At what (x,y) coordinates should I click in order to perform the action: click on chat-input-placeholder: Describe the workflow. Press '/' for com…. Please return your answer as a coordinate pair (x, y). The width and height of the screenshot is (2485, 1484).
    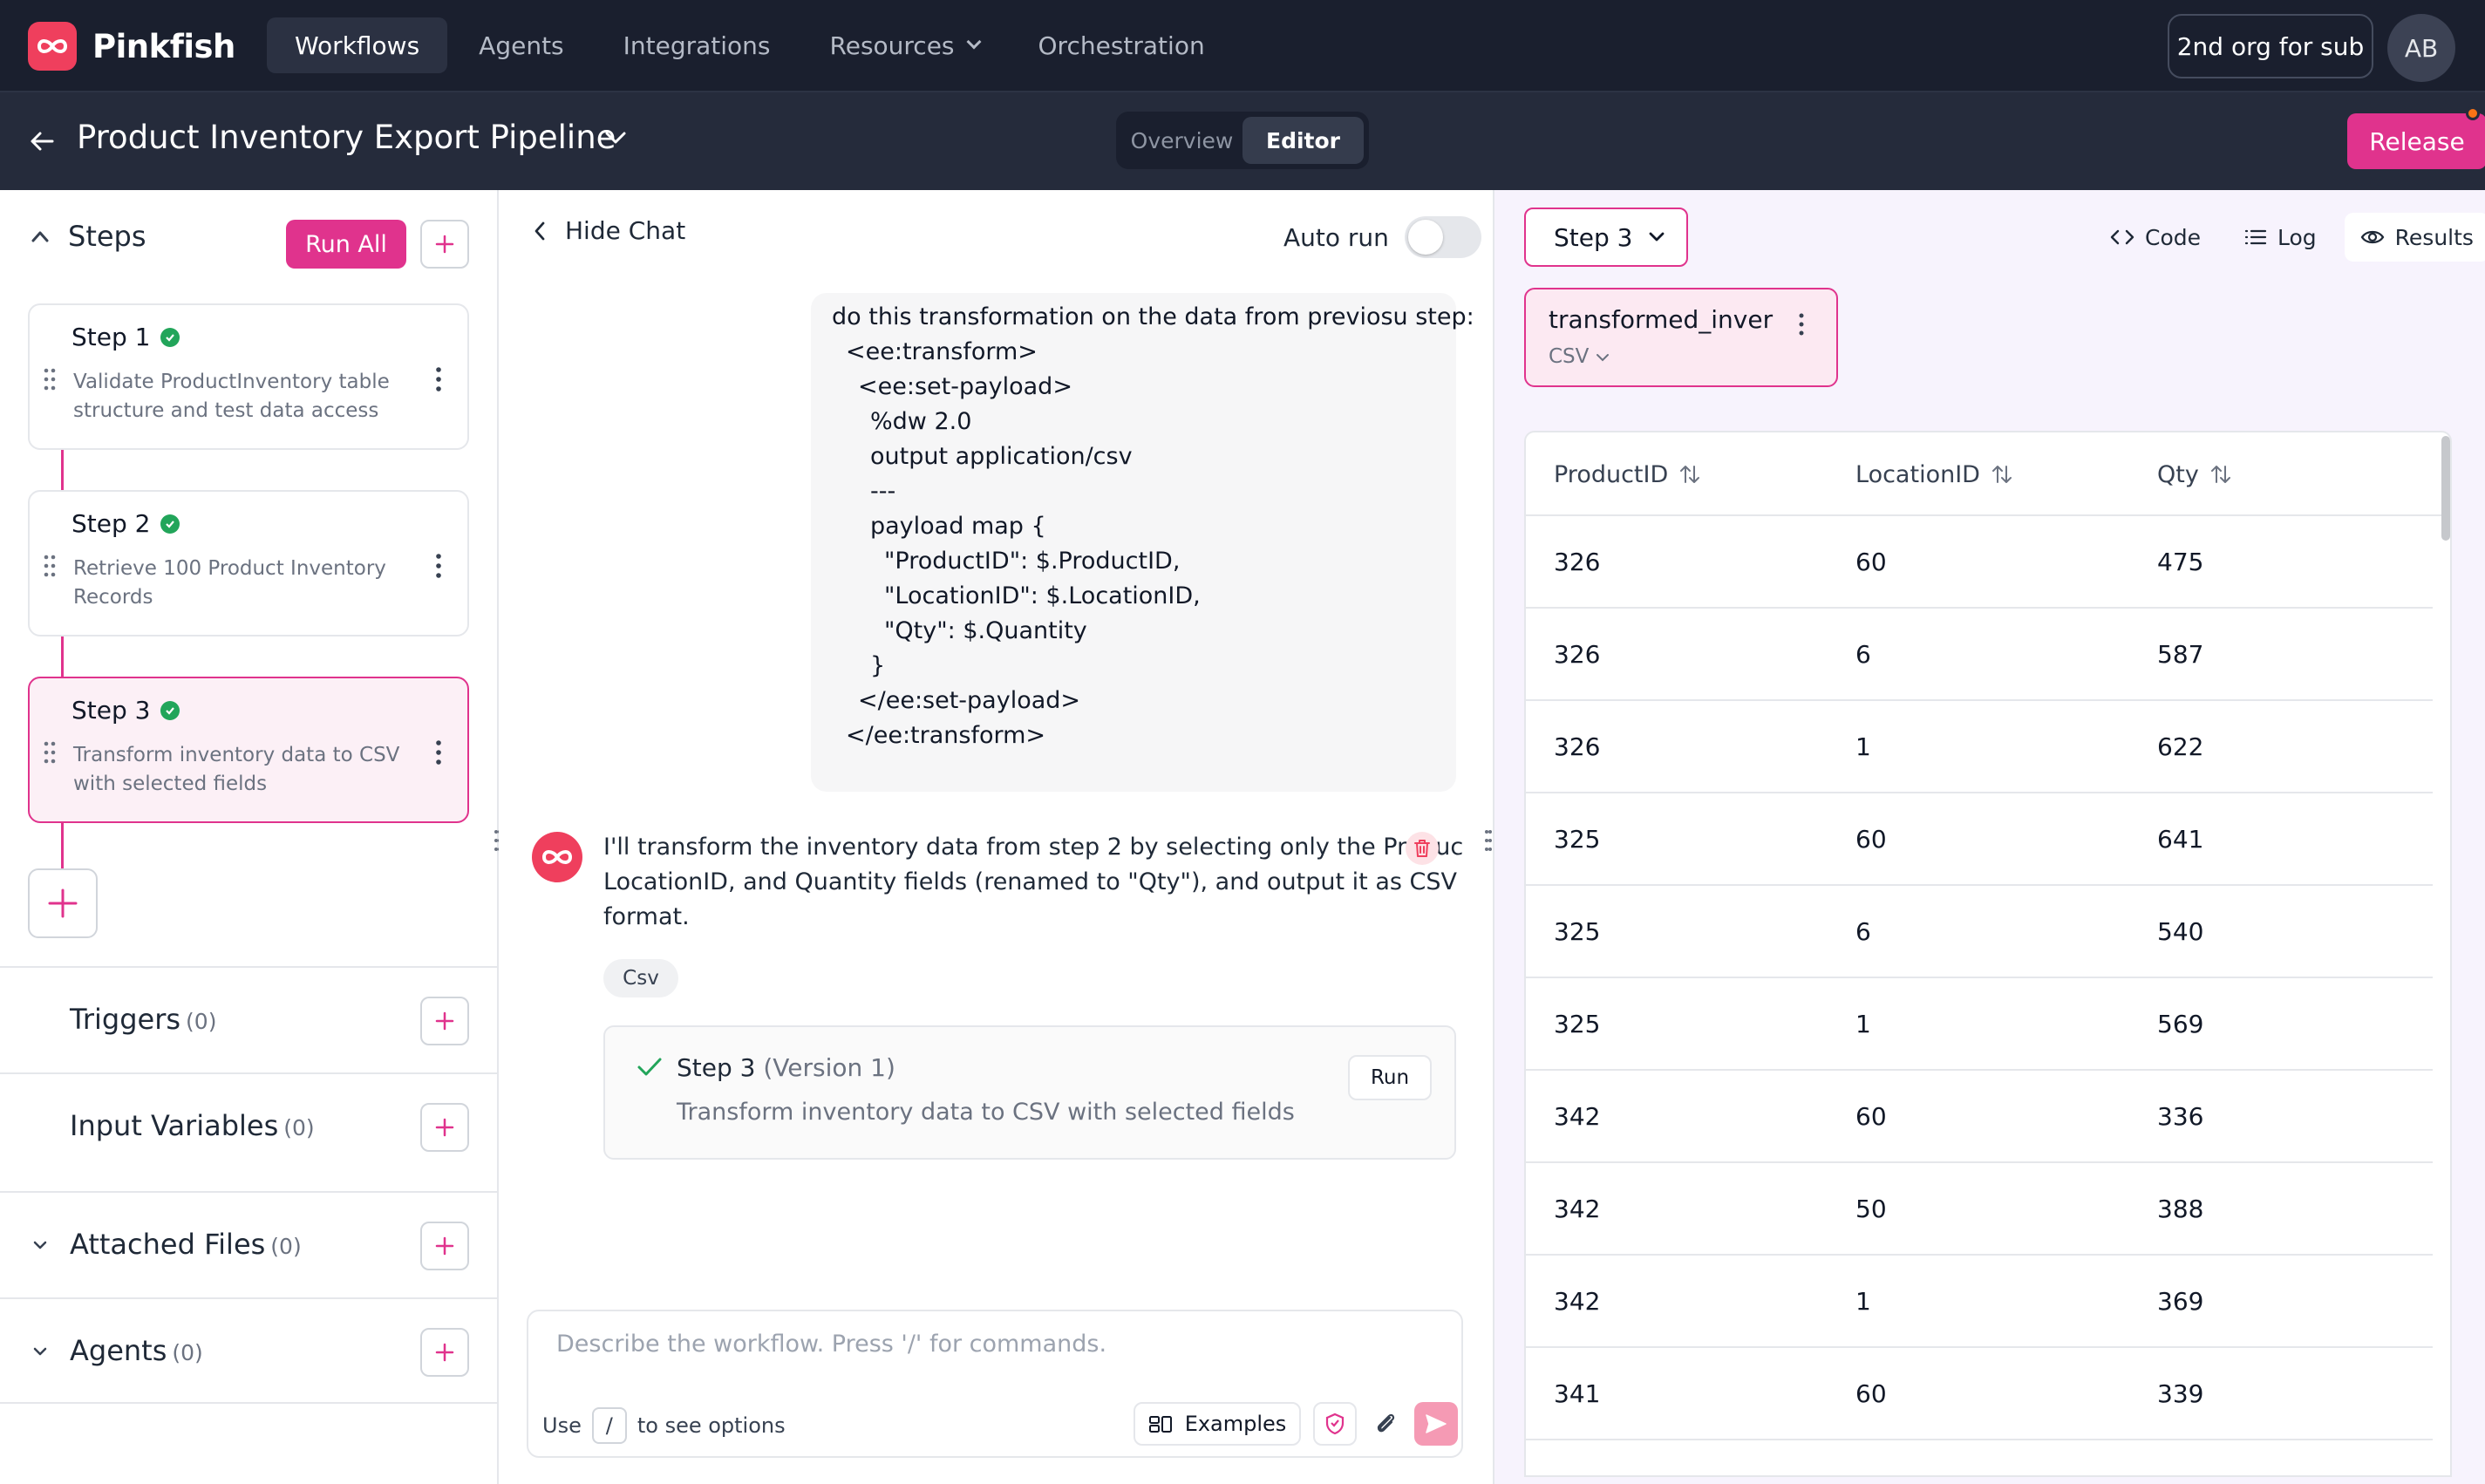
    Looking at the image, I should click on (831, 1344).